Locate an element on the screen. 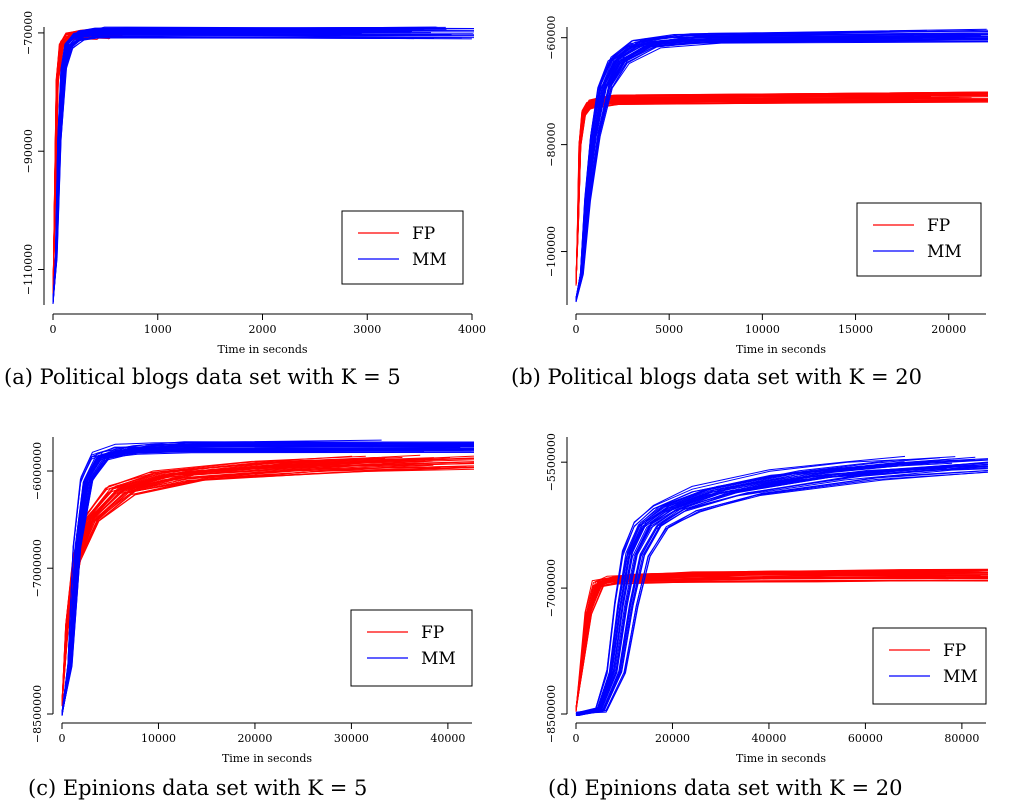  x-tick-label: 1000 is located at coordinates (158, 329).